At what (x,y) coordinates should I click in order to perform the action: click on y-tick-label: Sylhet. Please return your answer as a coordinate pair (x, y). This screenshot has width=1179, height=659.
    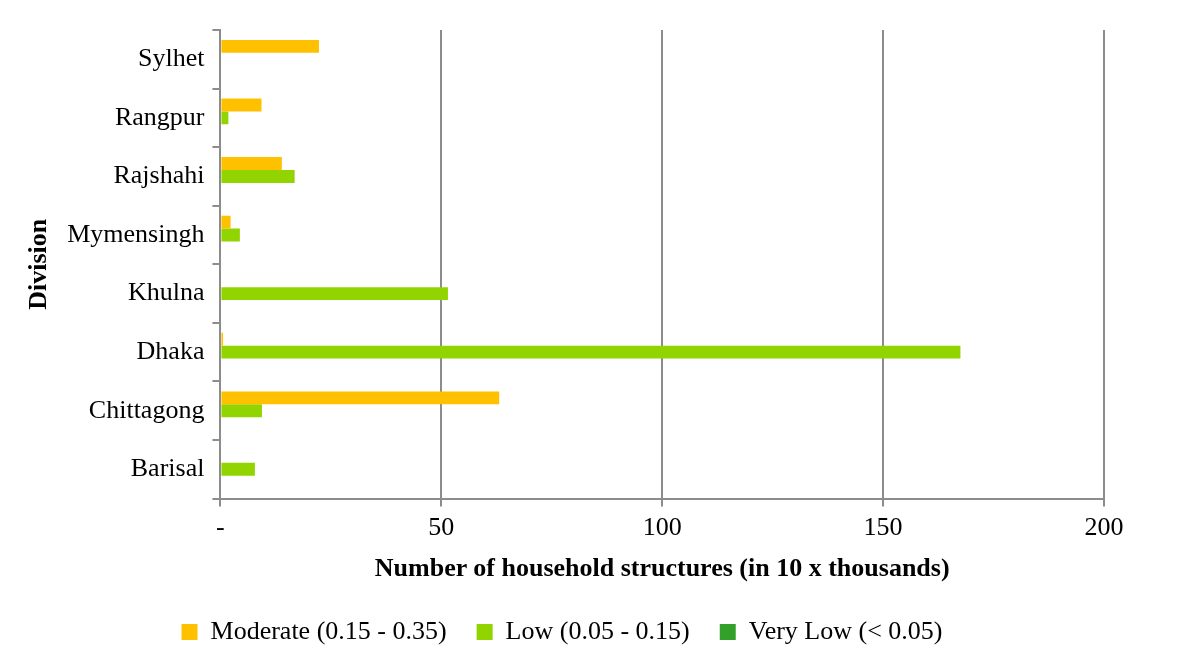
    Looking at the image, I should click on (171, 58).